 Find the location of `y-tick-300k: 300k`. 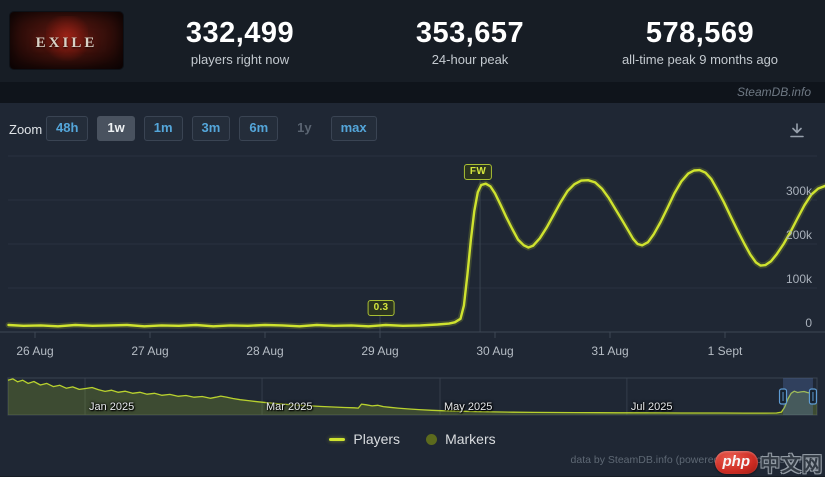

y-tick-300k: 300k is located at coordinates (798, 191).